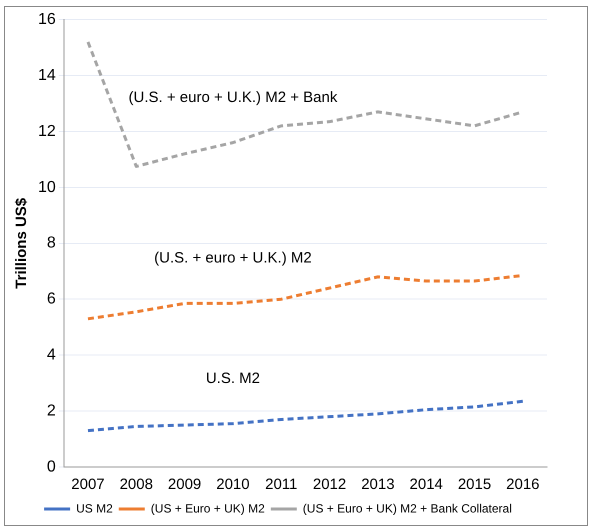  What do you see at coordinates (47, 187) in the screenshot?
I see `y-tick-label: 10` at bounding box center [47, 187].